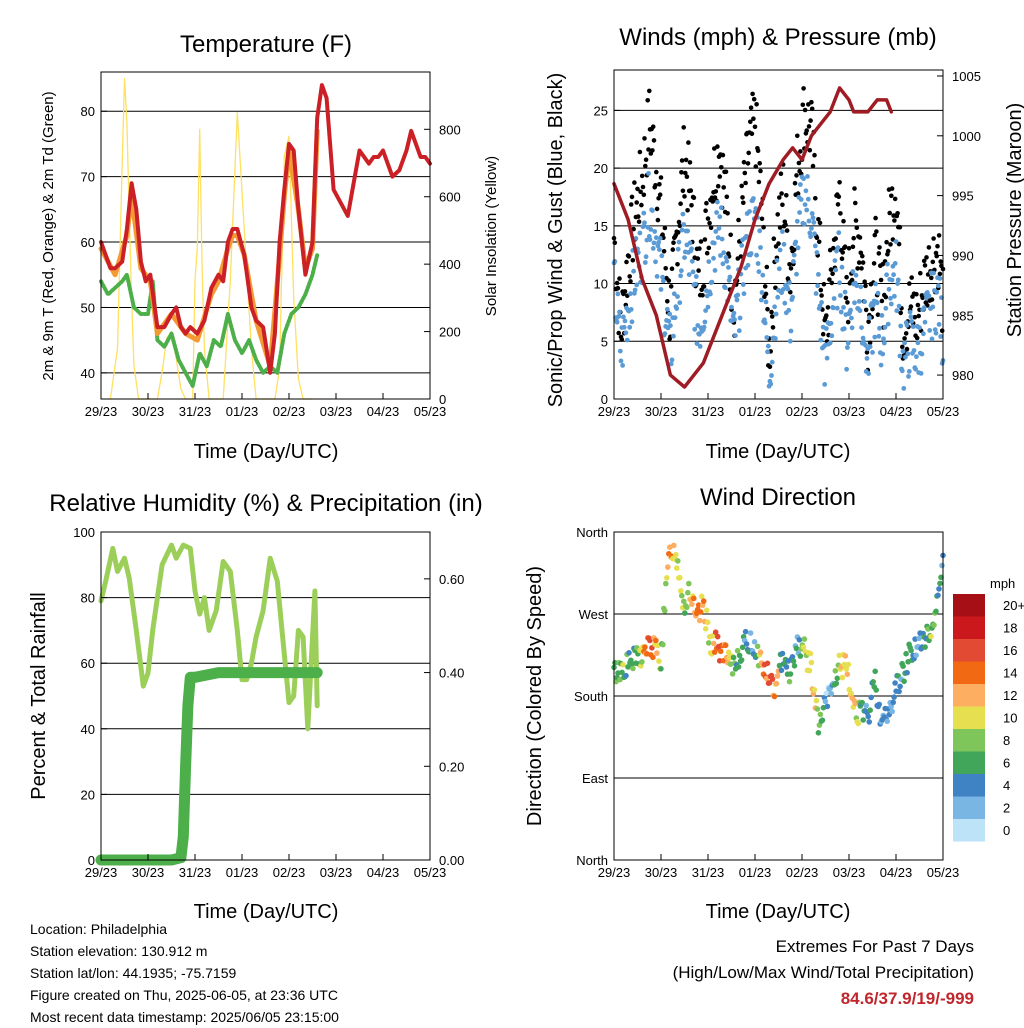 The height and width of the screenshot is (1028, 1024). I want to click on direction-left-tick-label: North, so click(592, 532).